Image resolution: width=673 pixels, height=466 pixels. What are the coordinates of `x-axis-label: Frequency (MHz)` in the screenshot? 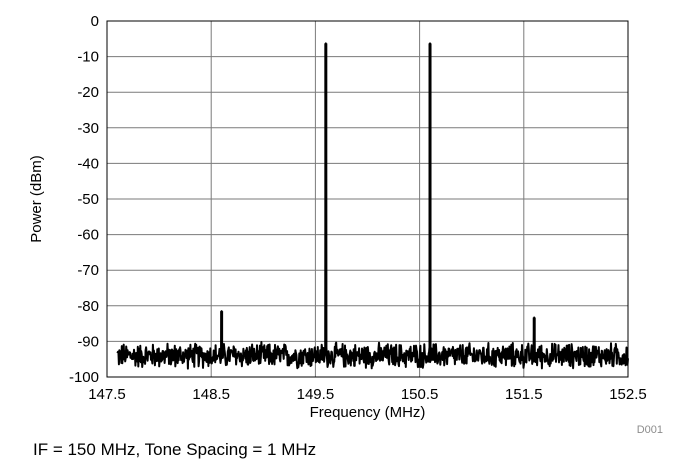 It's located at (368, 412).